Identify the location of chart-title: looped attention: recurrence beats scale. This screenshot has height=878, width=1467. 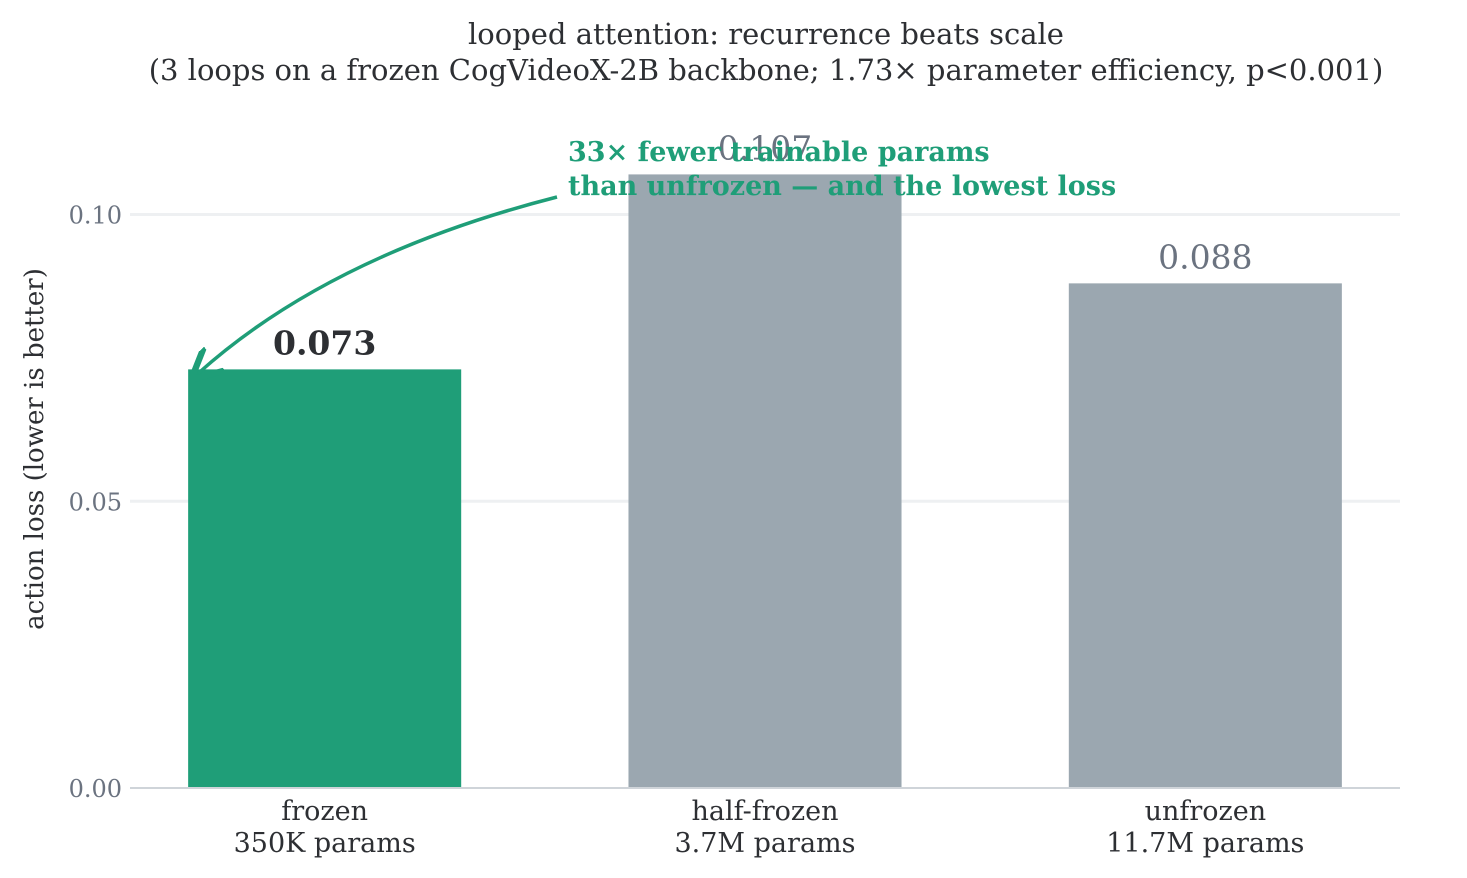
(766, 34).